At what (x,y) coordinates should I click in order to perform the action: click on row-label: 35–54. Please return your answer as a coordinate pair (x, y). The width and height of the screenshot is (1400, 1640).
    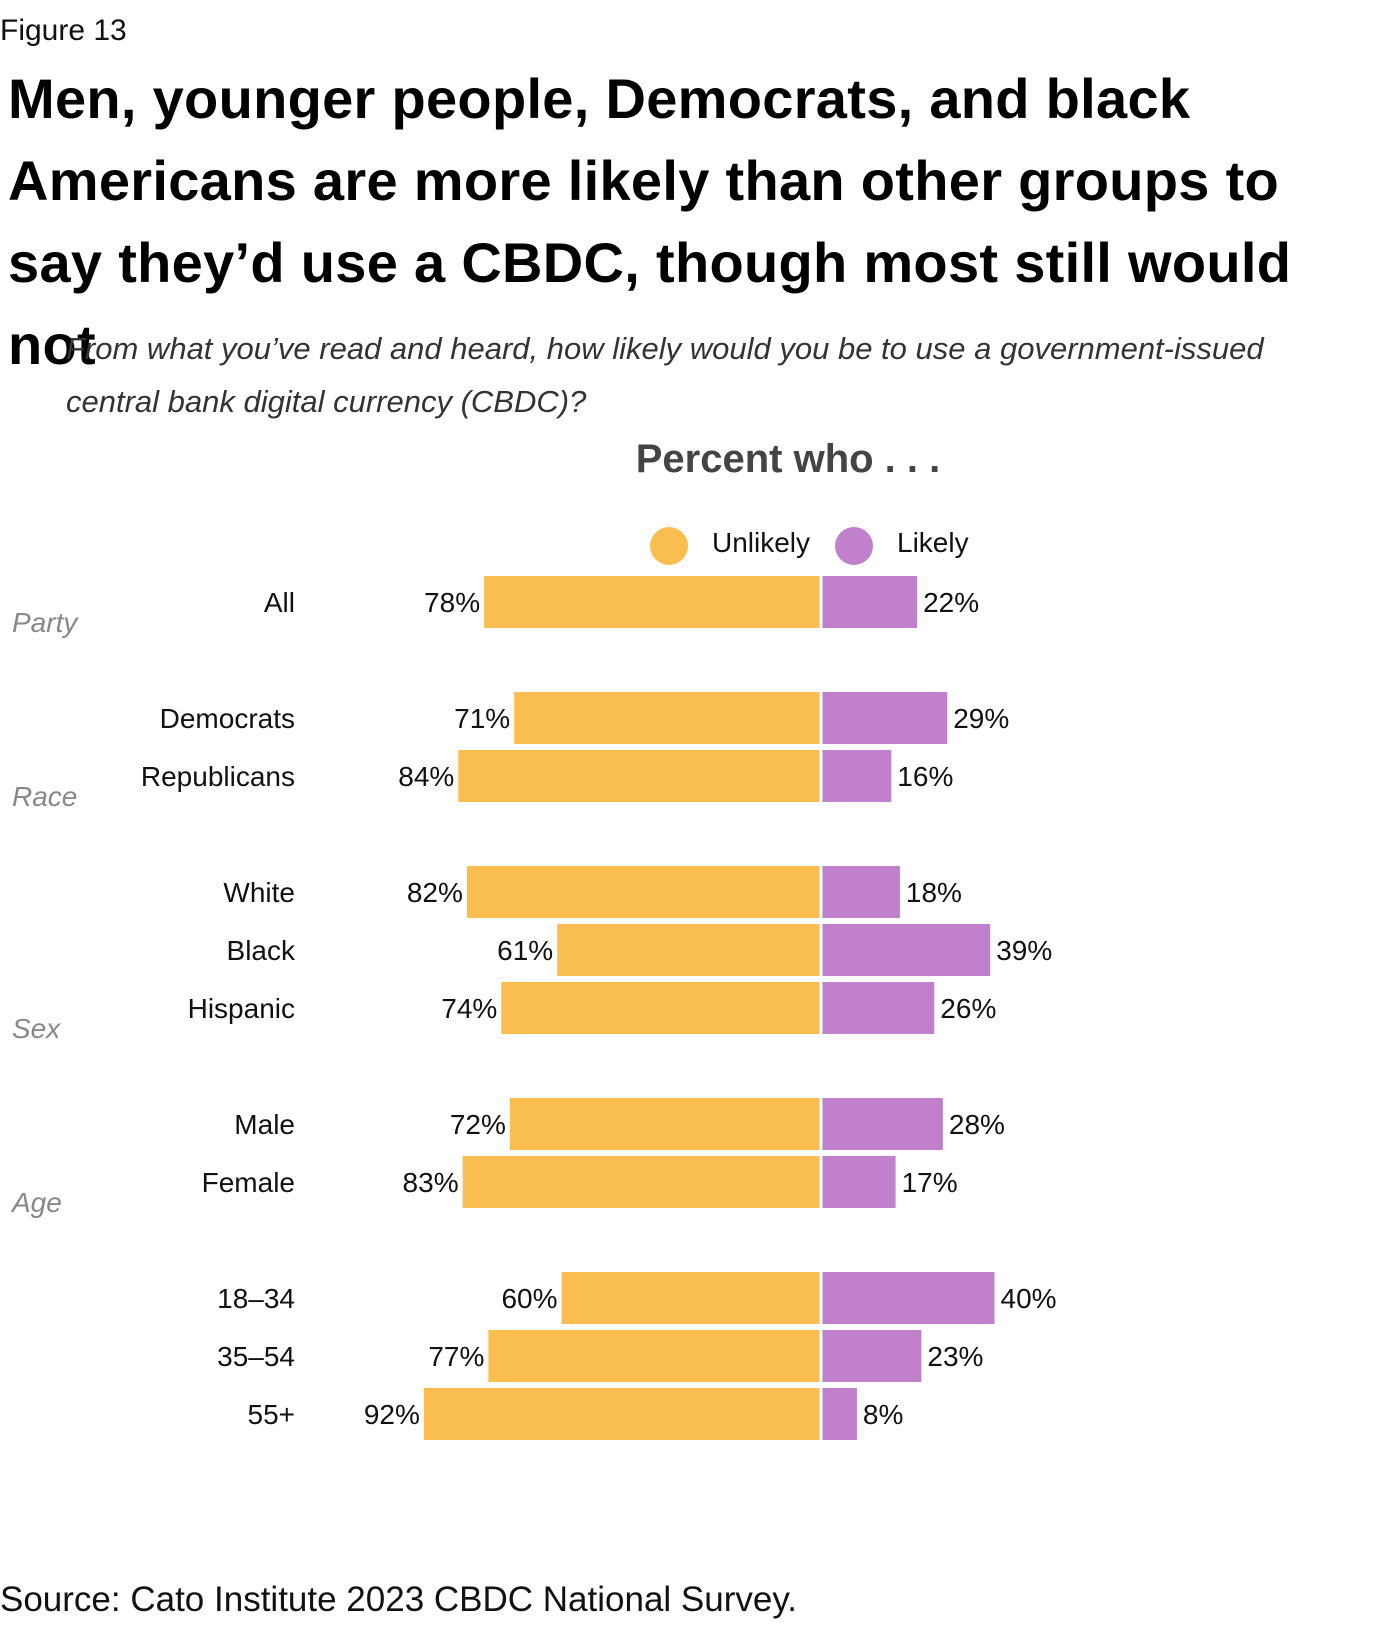
    Looking at the image, I should click on (256, 1356).